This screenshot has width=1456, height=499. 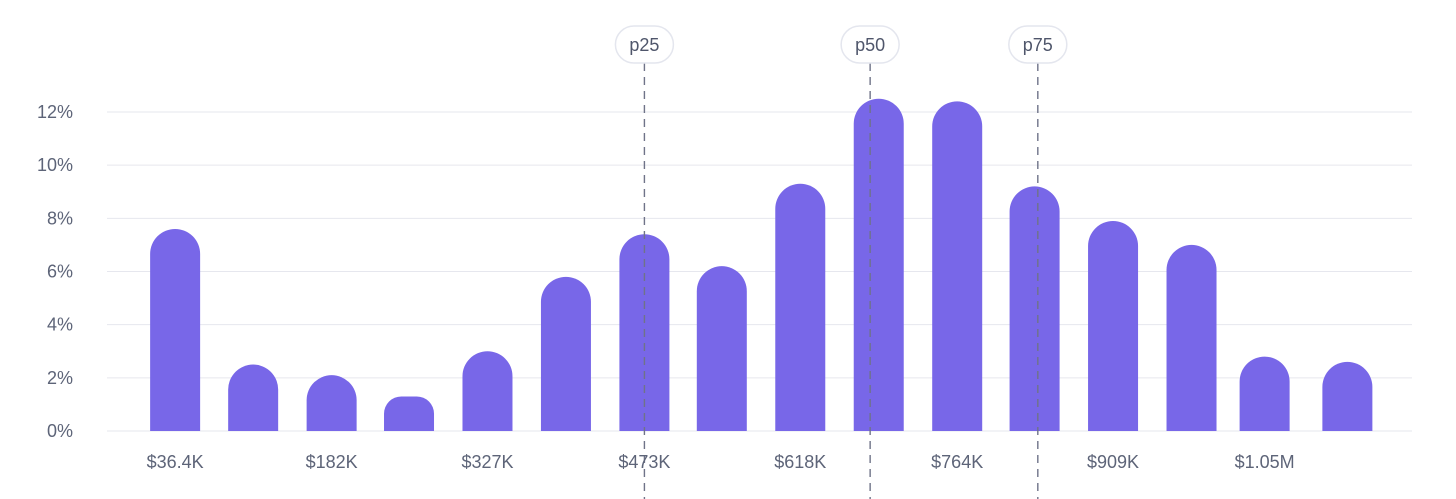 I want to click on x-tick-label: $1.05M, so click(x=1265, y=462).